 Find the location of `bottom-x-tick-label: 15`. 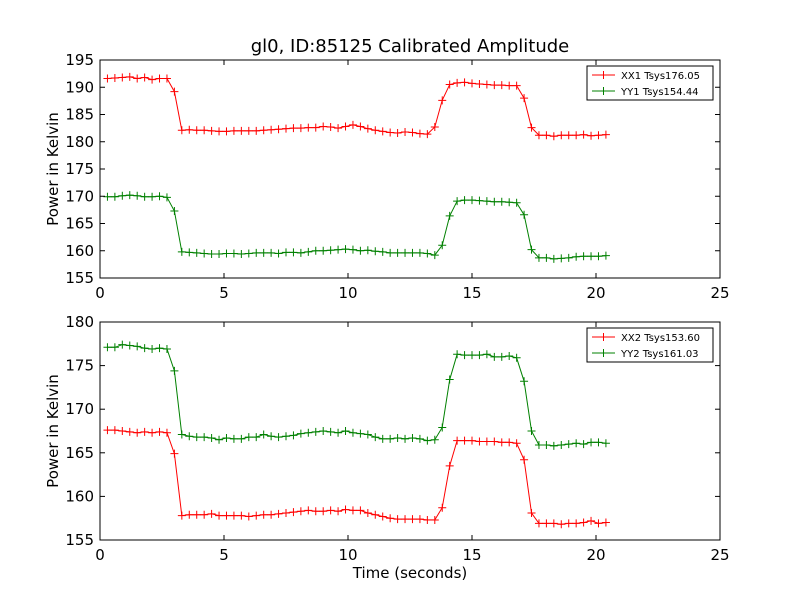

bottom-x-tick-label: 15 is located at coordinates (471, 555).